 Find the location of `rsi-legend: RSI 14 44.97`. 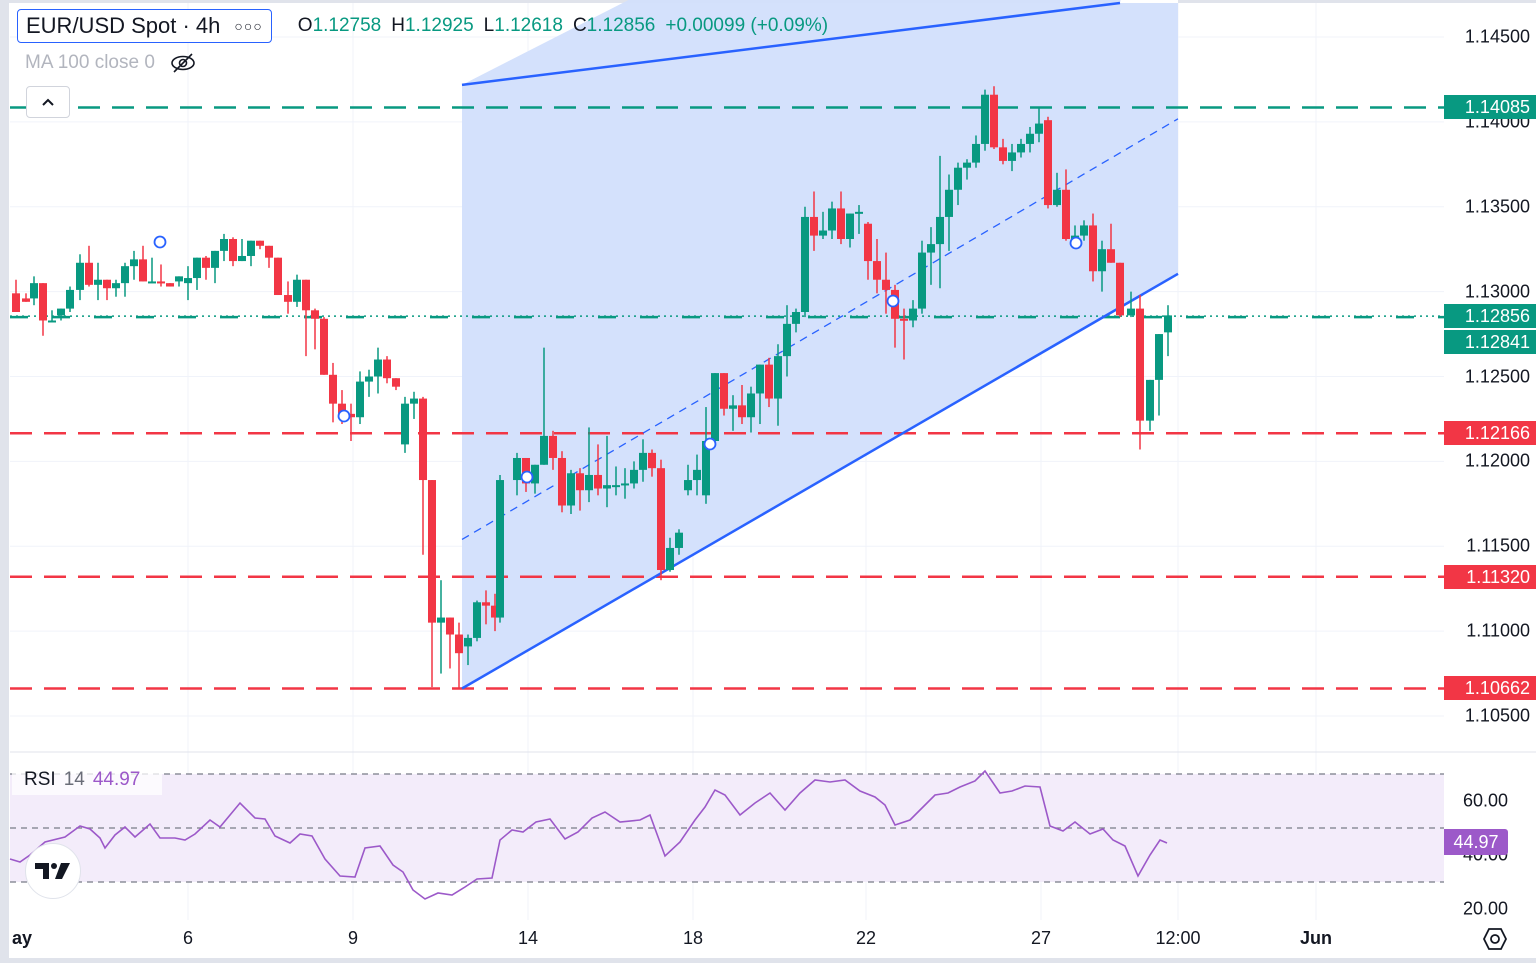

rsi-legend: RSI 14 44.97 is located at coordinates (87, 780).